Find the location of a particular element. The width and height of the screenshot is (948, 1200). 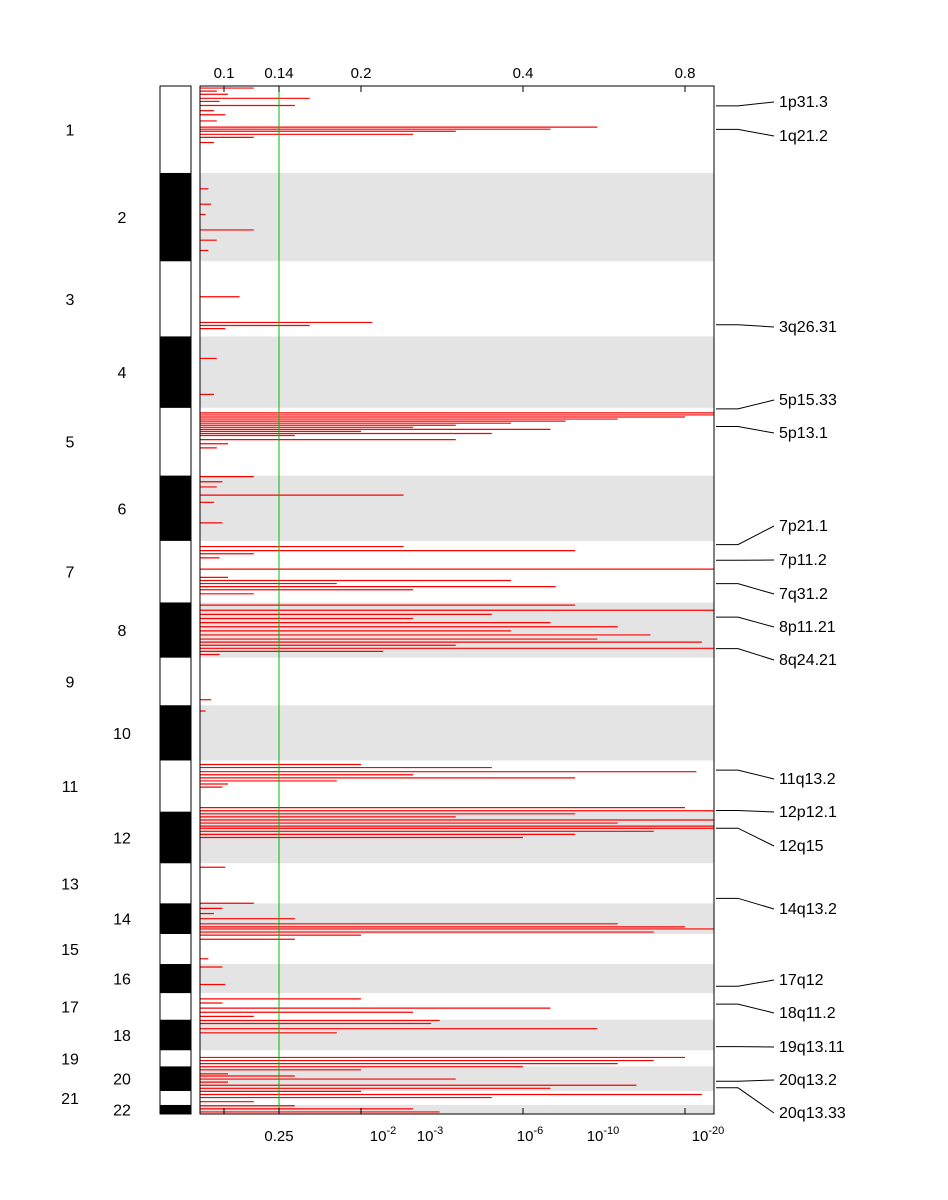

chromosome-label-19: 19 is located at coordinates (70, 1059).